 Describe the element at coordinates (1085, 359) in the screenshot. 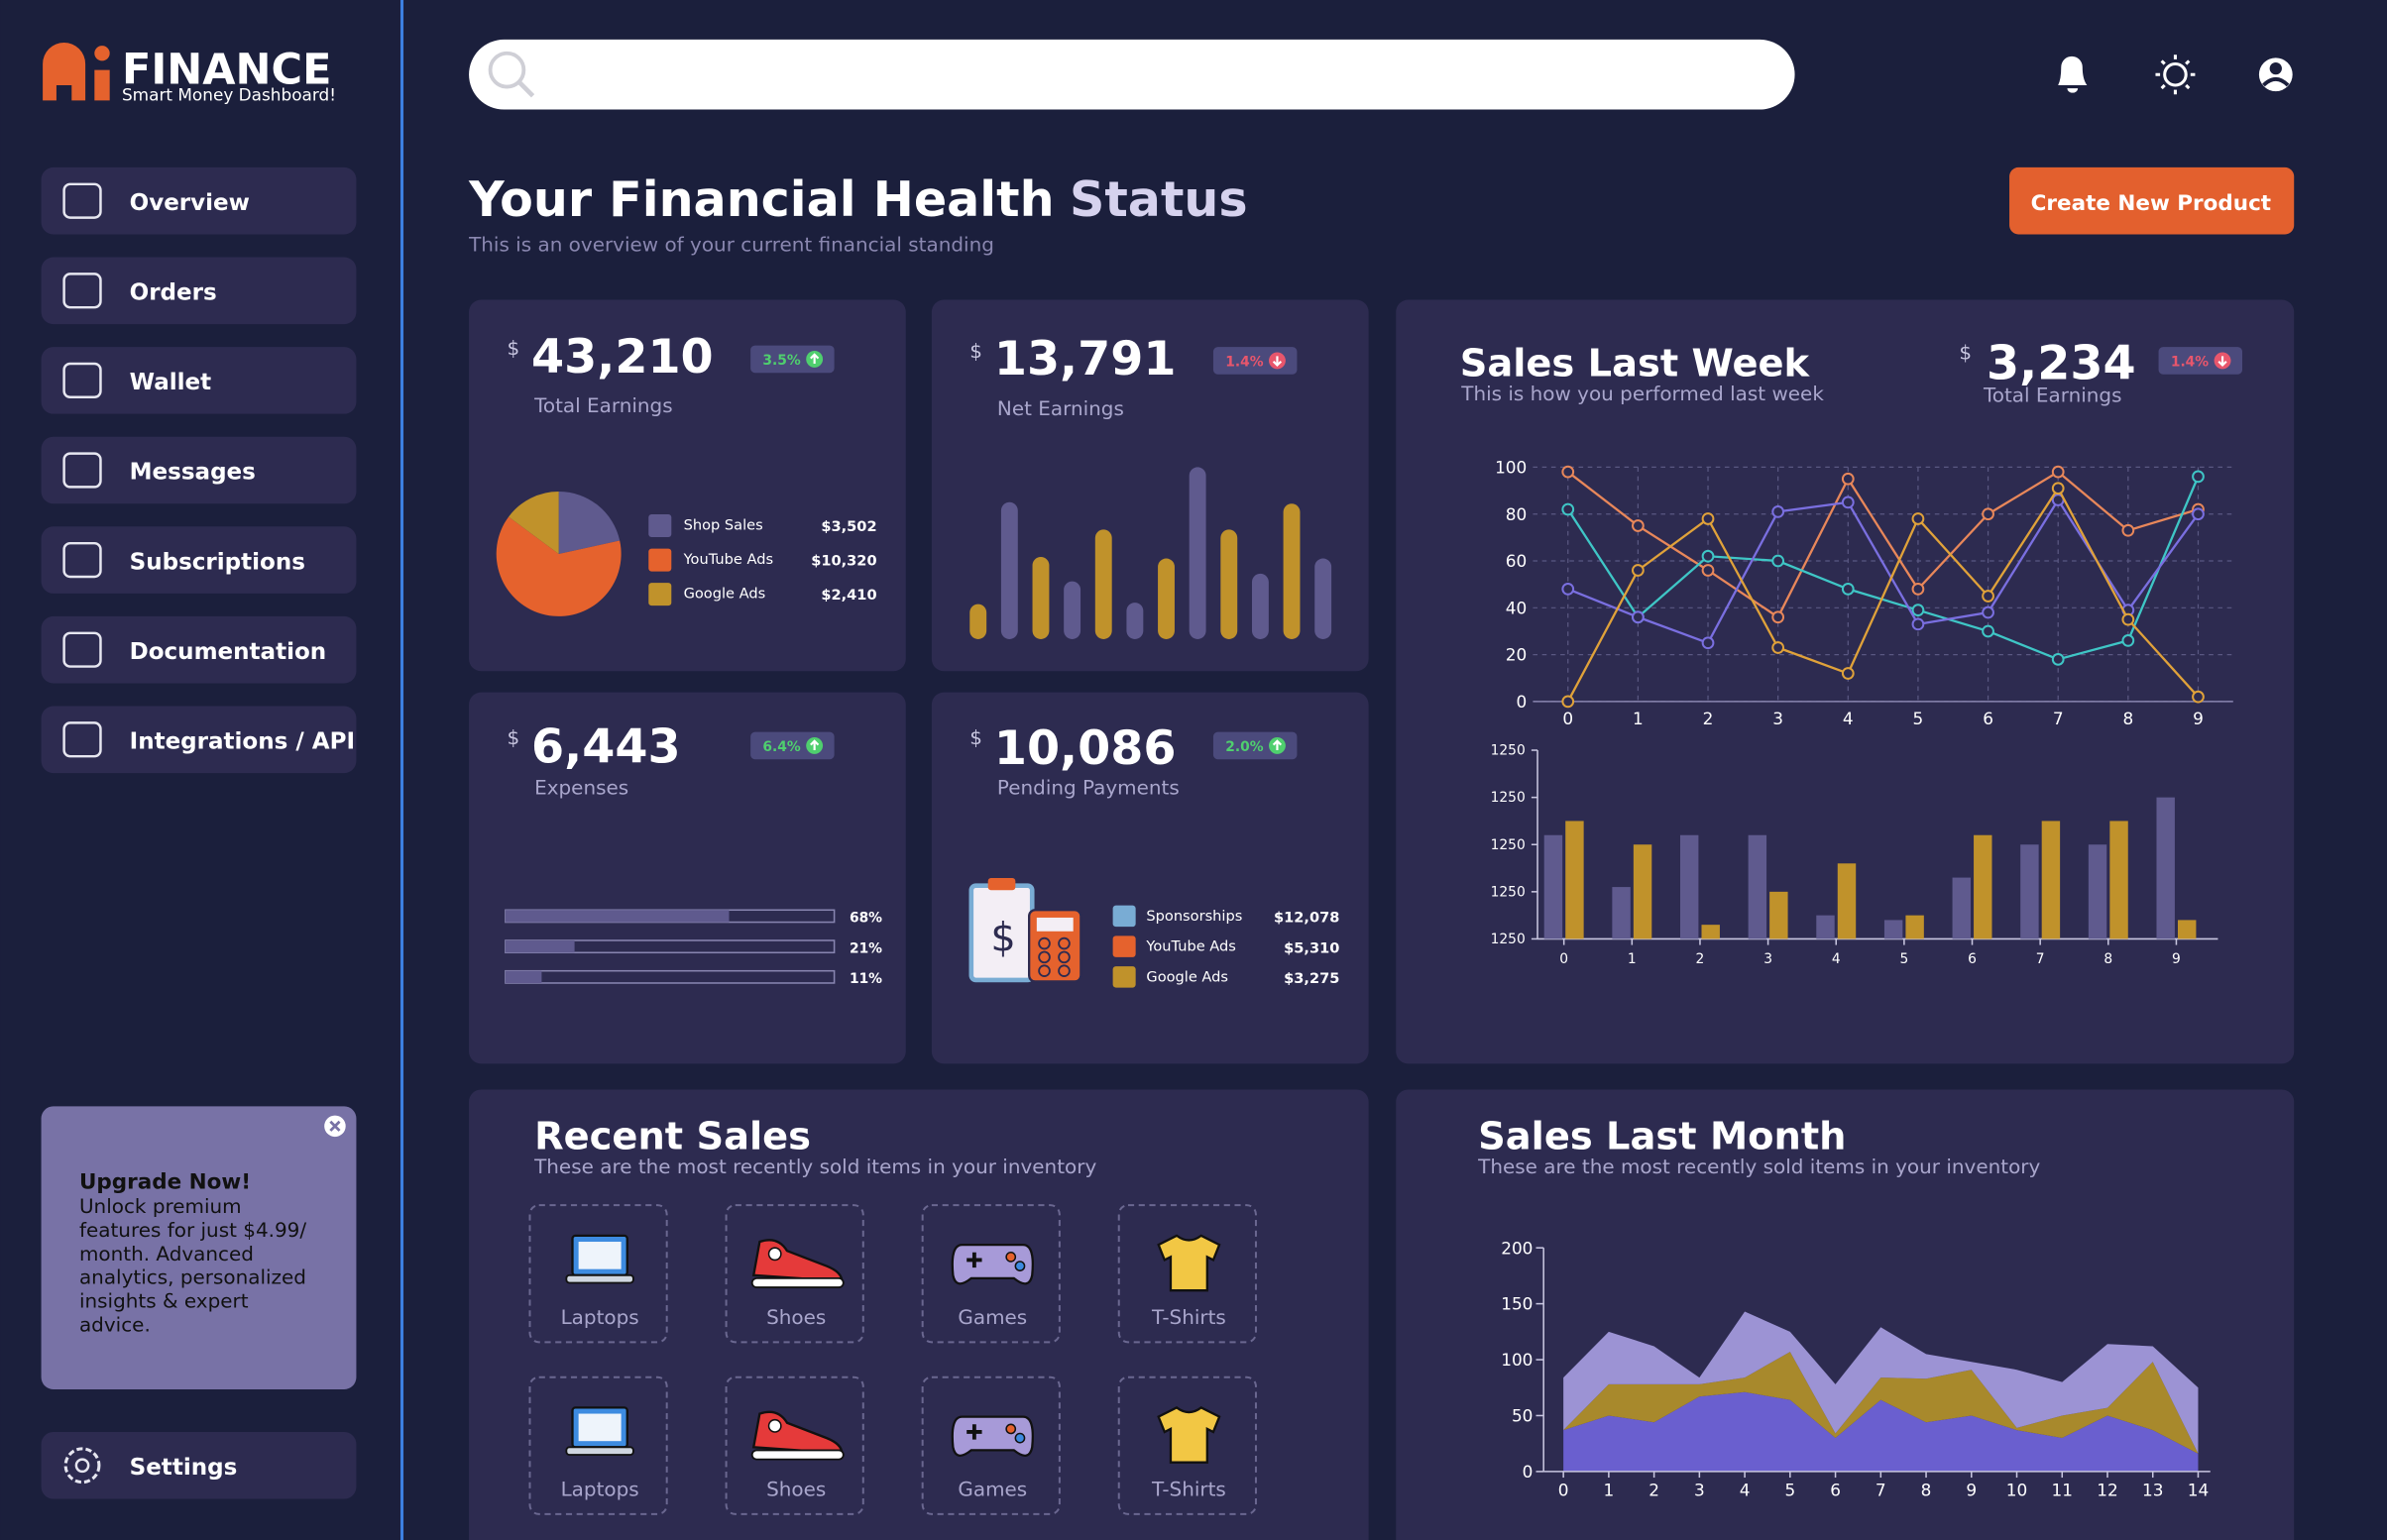

I see `stat-value: 13,791` at that location.